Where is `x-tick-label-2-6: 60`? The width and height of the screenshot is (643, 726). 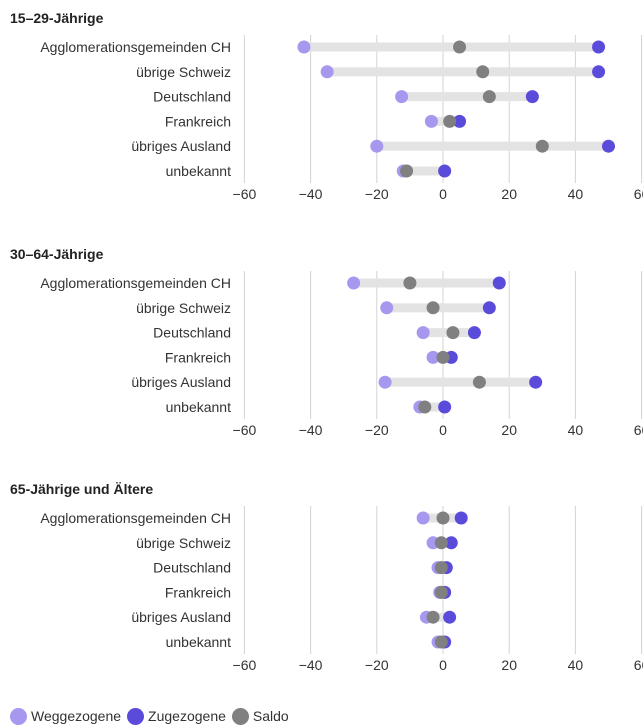 x-tick-label-2-6: 60 is located at coordinates (638, 430).